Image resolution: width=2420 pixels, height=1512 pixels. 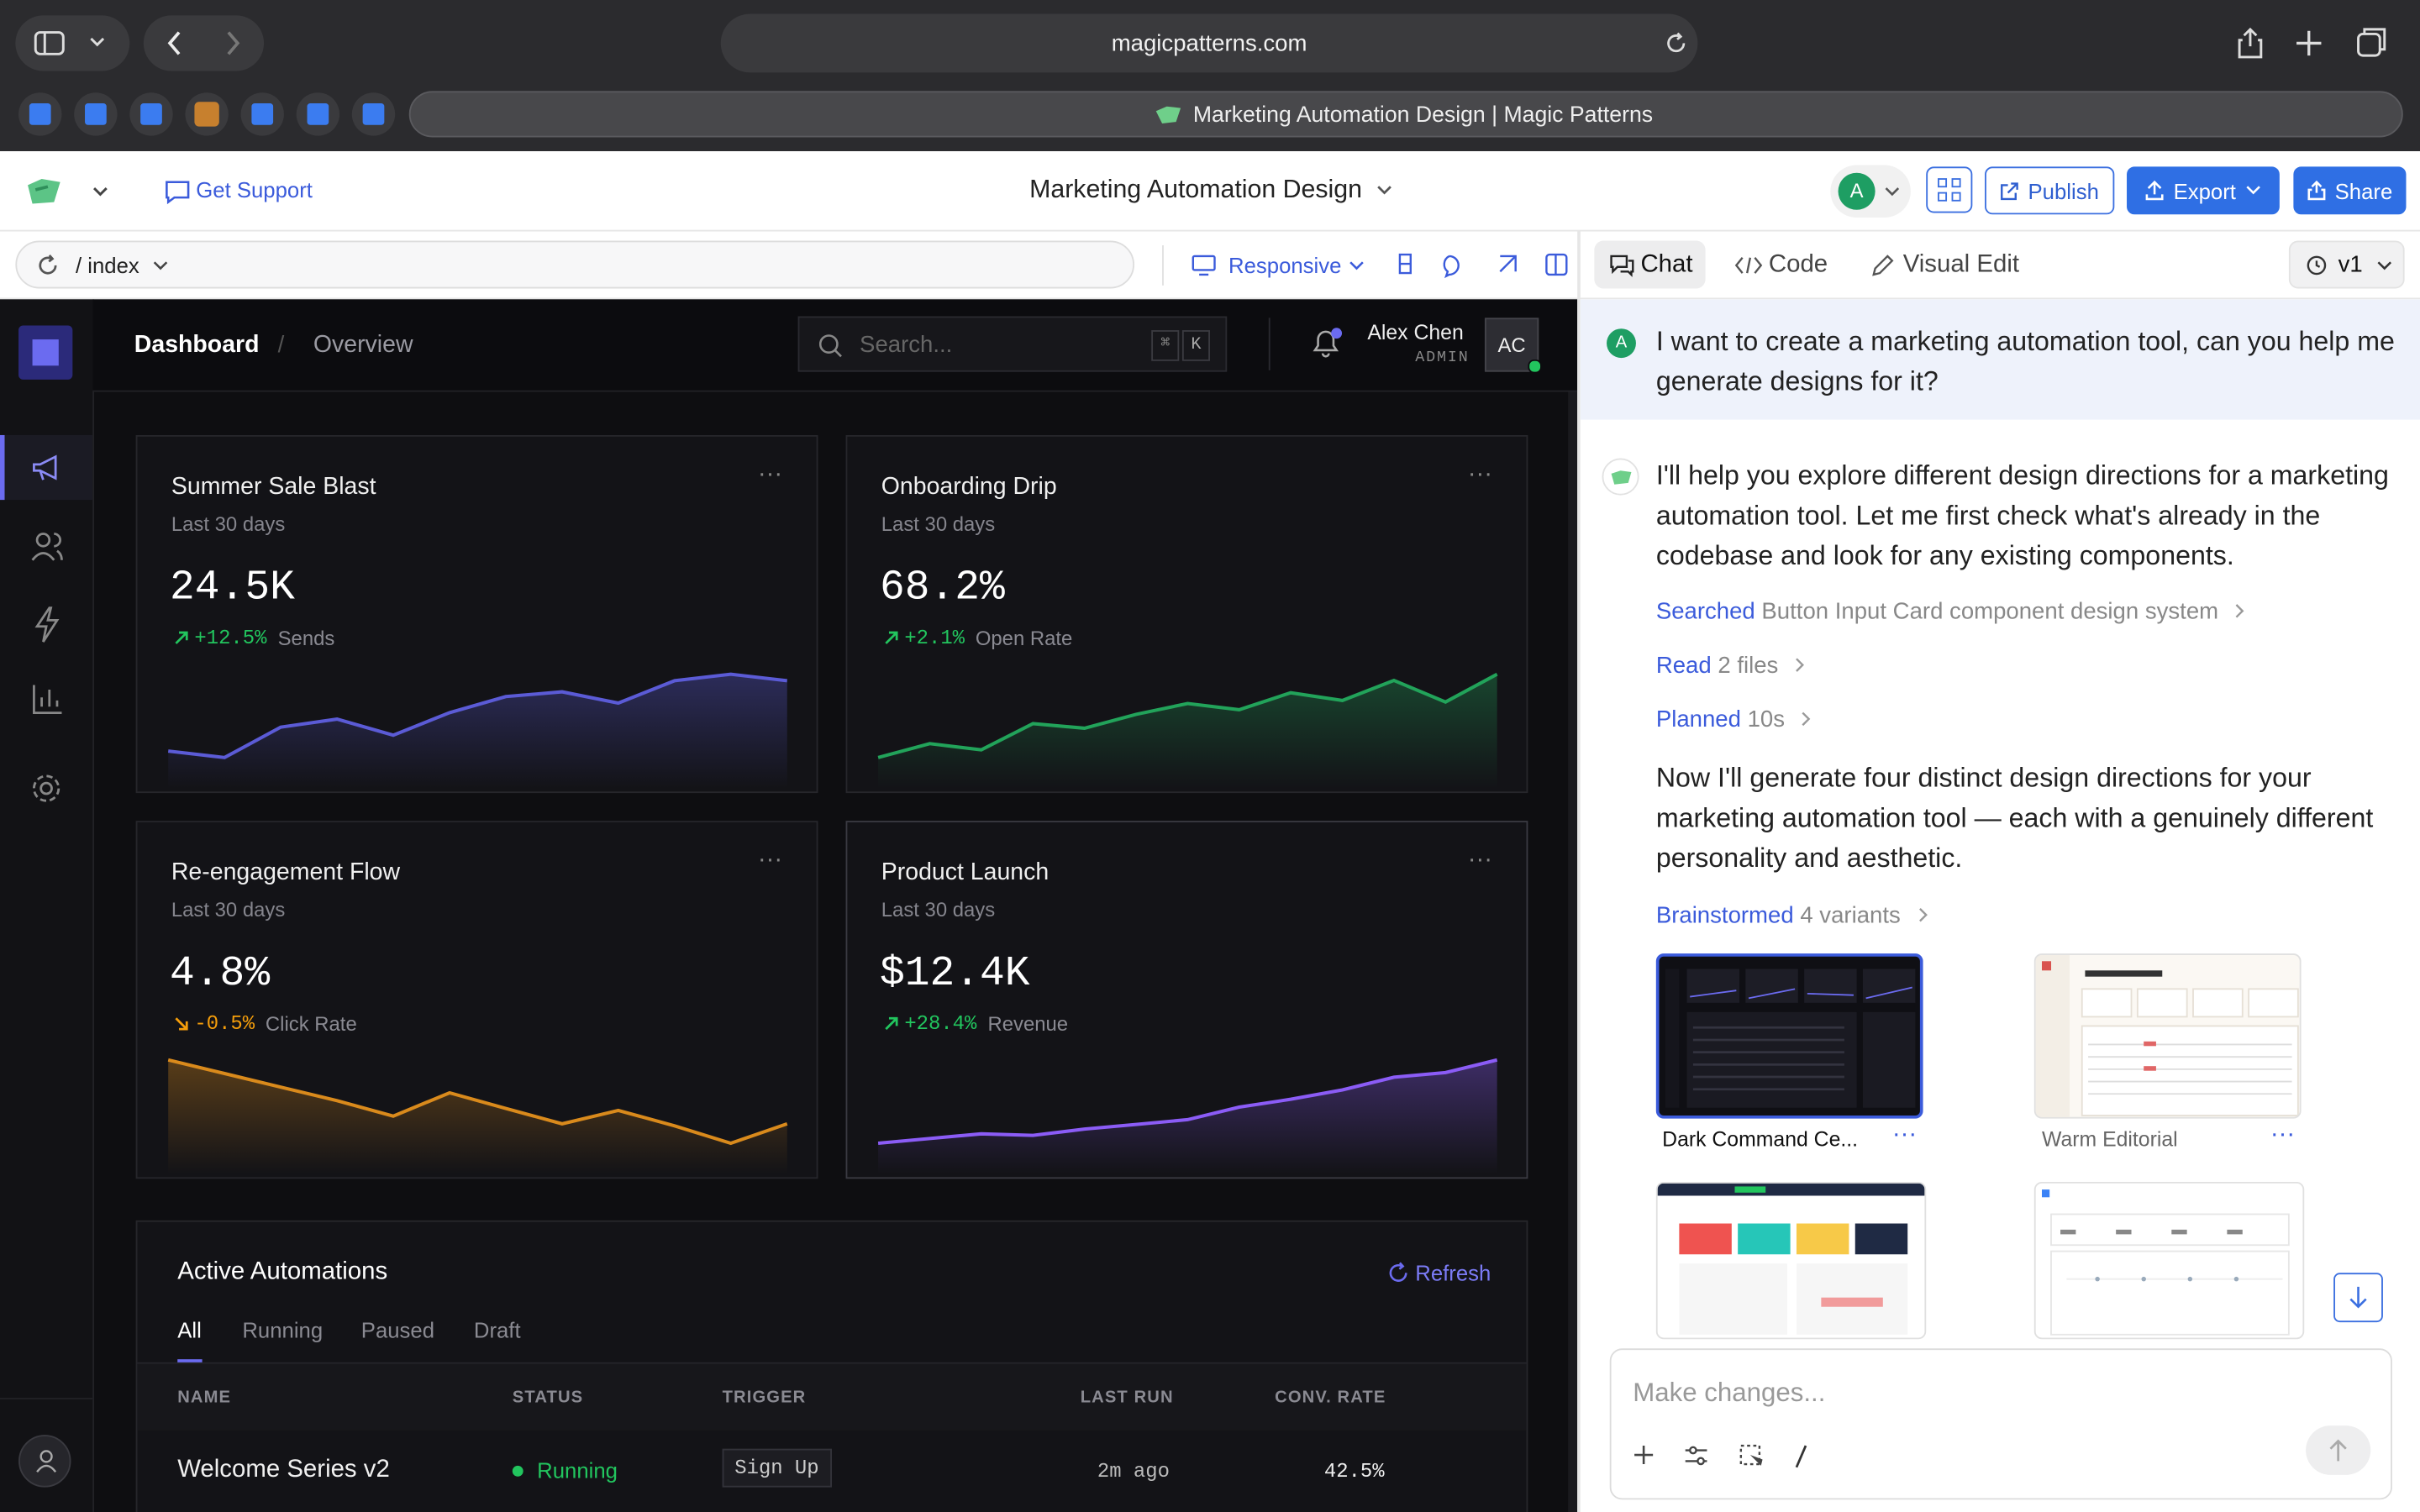 What do you see at coordinates (397, 1329) in the screenshot?
I see `filter-tab: Paused` at bounding box center [397, 1329].